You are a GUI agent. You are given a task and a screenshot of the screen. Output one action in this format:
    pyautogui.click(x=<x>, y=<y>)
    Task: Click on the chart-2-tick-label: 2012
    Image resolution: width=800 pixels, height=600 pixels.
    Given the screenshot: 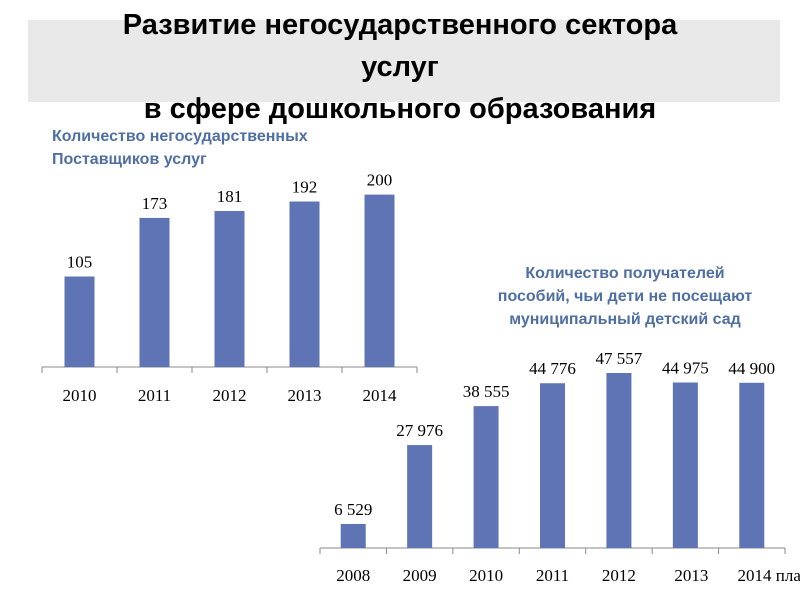 What is the action you would take?
    pyautogui.click(x=619, y=575)
    